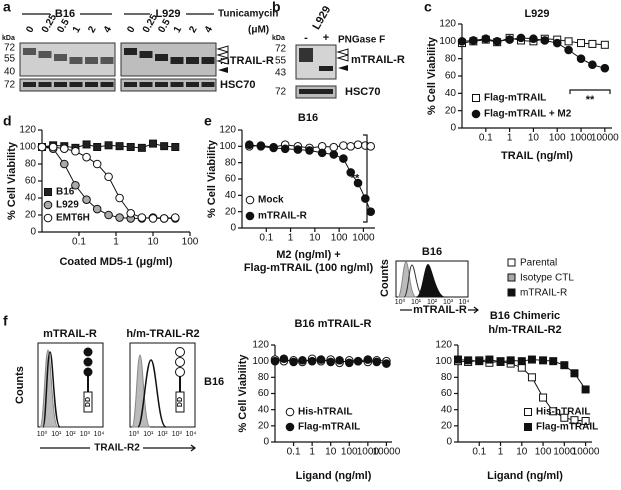 This screenshot has height=490, width=621. I want to click on y-tick-label: 20, so click(447, 425).